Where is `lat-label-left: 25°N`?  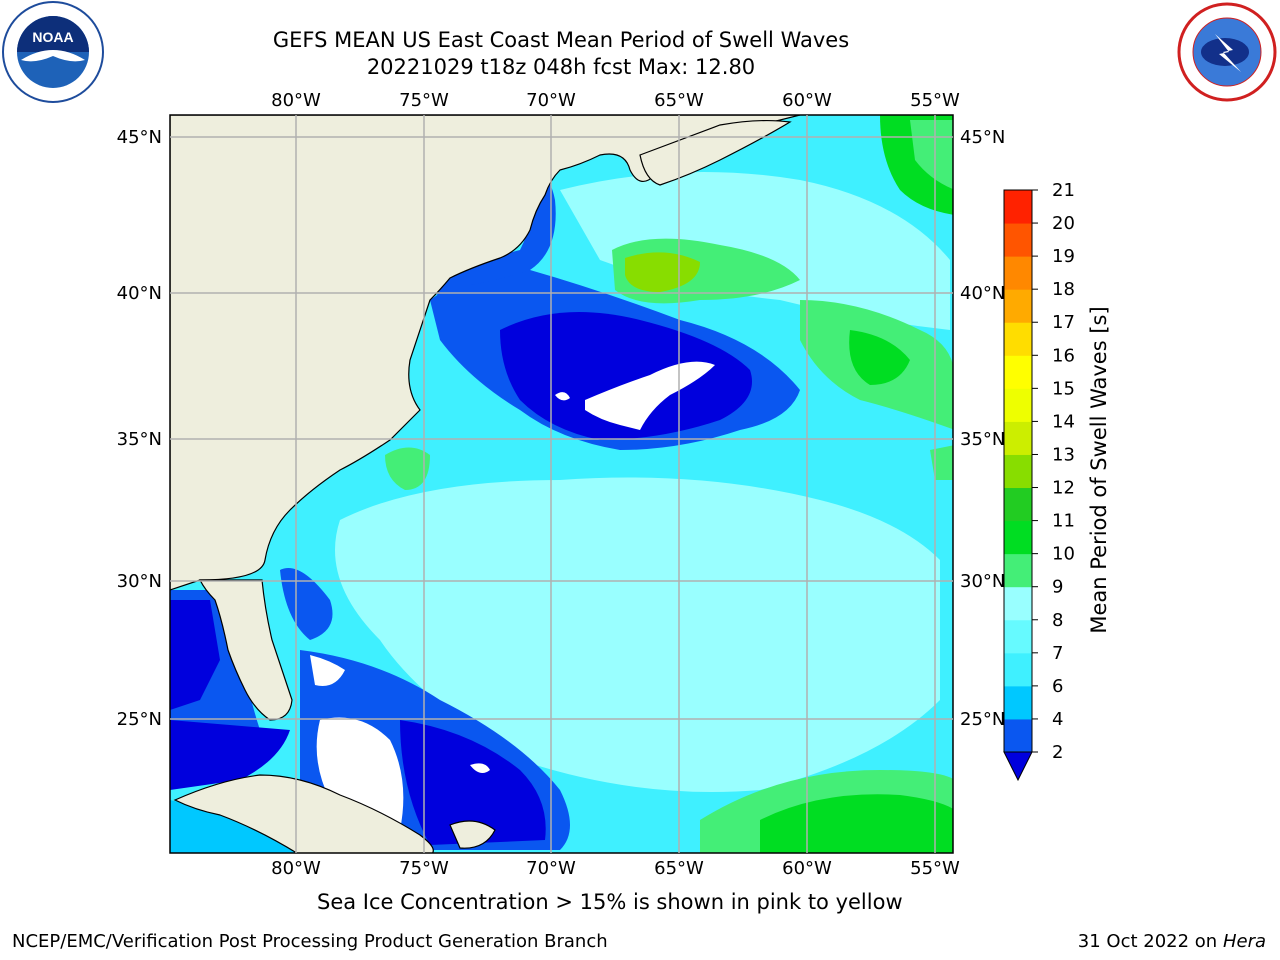
lat-label-left: 25°N is located at coordinates (139, 719).